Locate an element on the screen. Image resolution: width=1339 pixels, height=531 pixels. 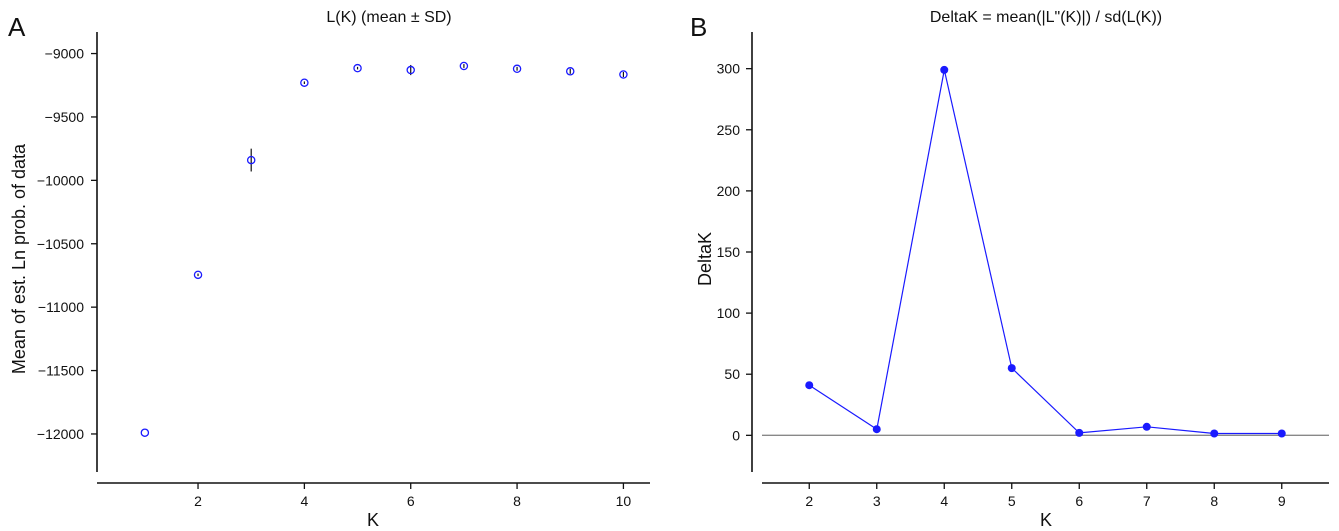
panel-b-y-tick-label: 100 is located at coordinates (729, 313).